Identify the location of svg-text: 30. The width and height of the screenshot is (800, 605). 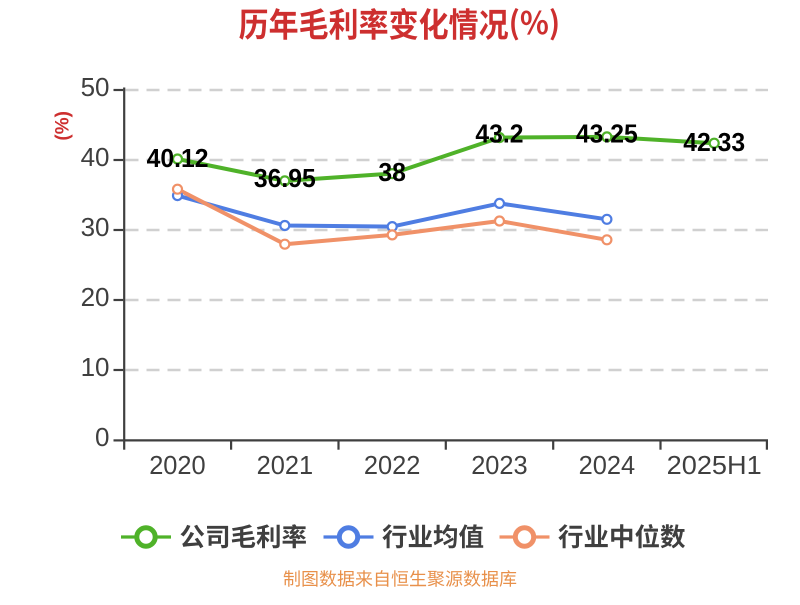
(95, 227).